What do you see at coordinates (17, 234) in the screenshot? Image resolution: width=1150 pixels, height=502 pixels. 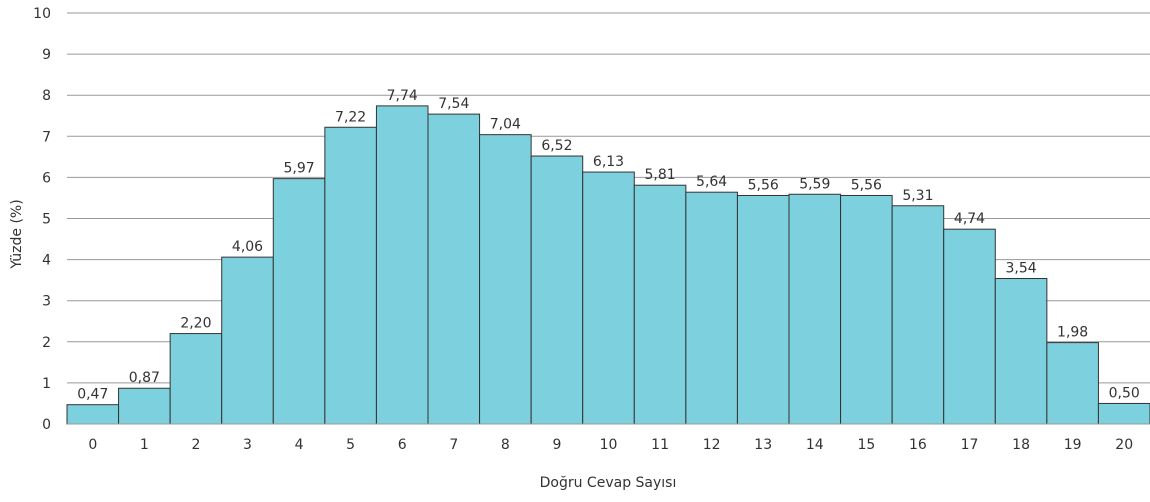 I see `y-axis-title: Yüzde (%)` at bounding box center [17, 234].